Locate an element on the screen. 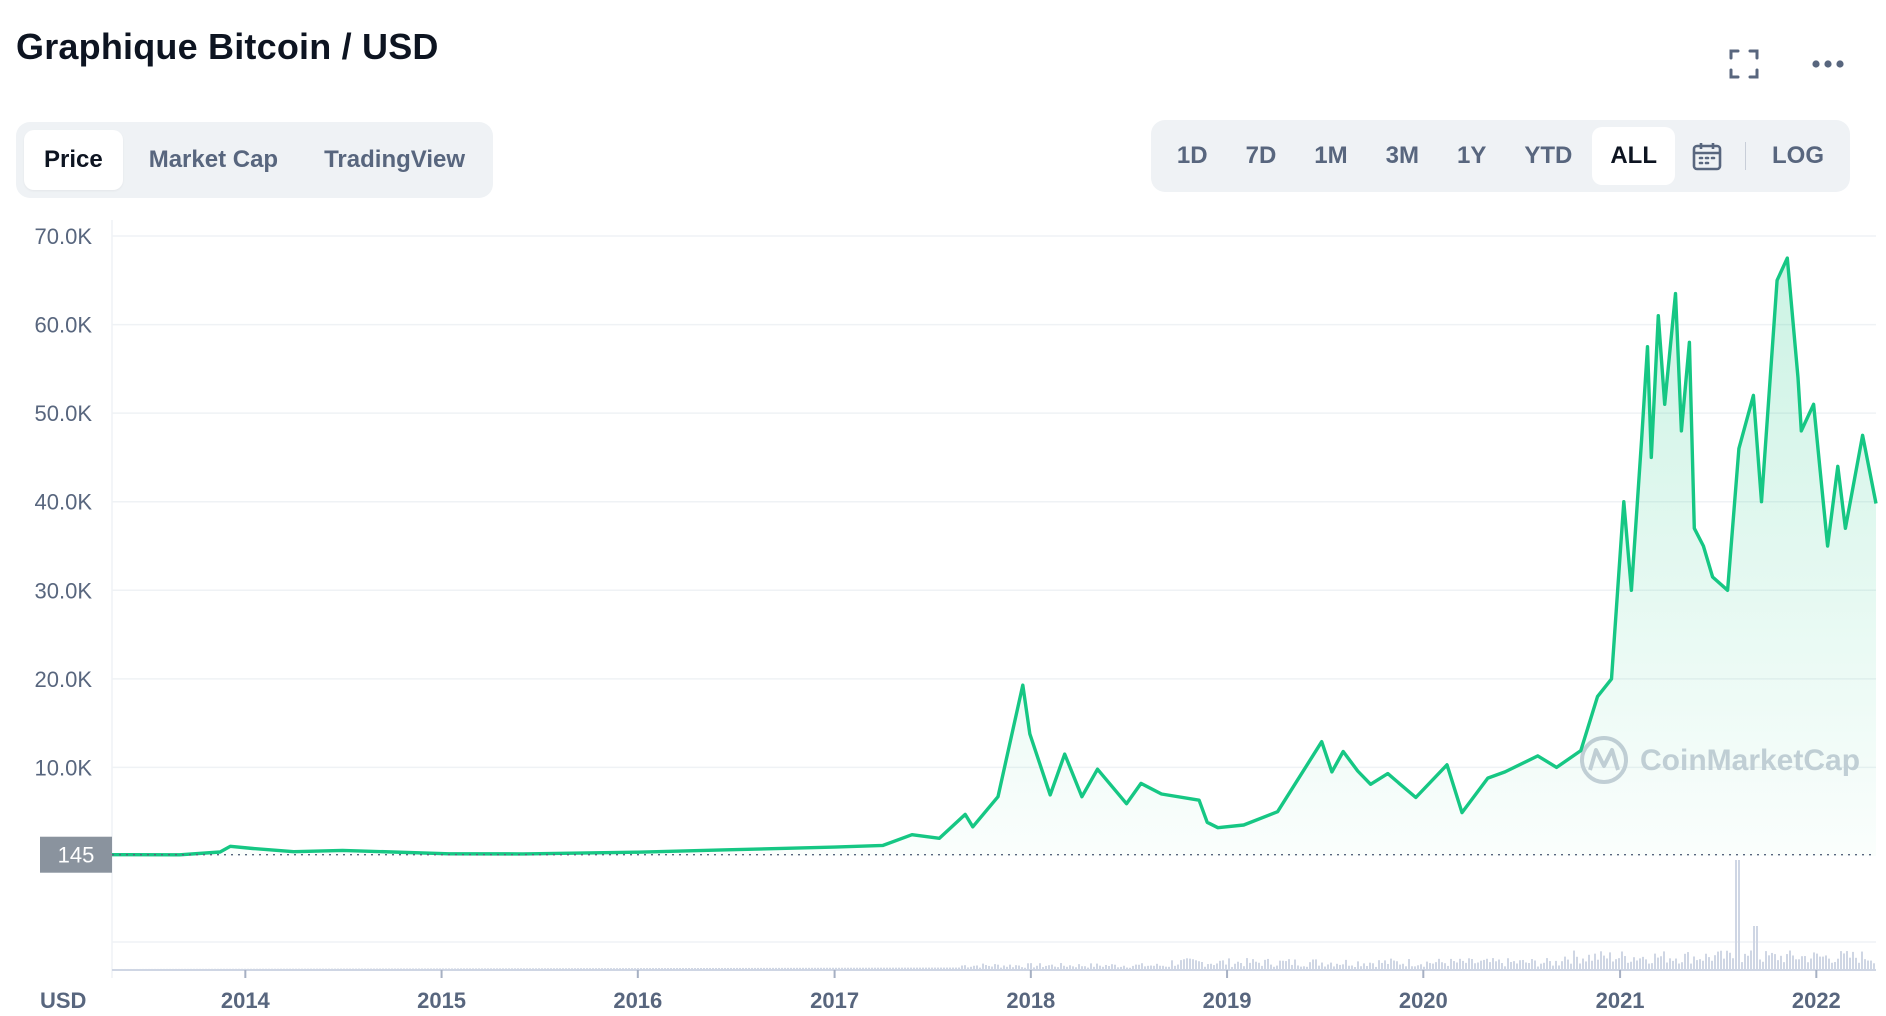 The height and width of the screenshot is (1016, 1886). tab-market-cap: Market Cap is located at coordinates (213, 159).